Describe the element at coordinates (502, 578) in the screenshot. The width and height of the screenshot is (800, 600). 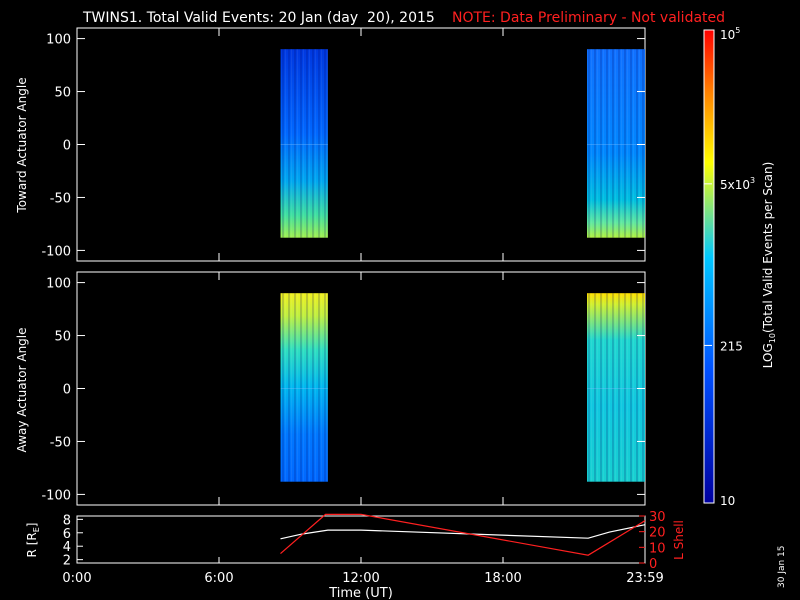
I see `xtick-label-3: 18:00` at that location.